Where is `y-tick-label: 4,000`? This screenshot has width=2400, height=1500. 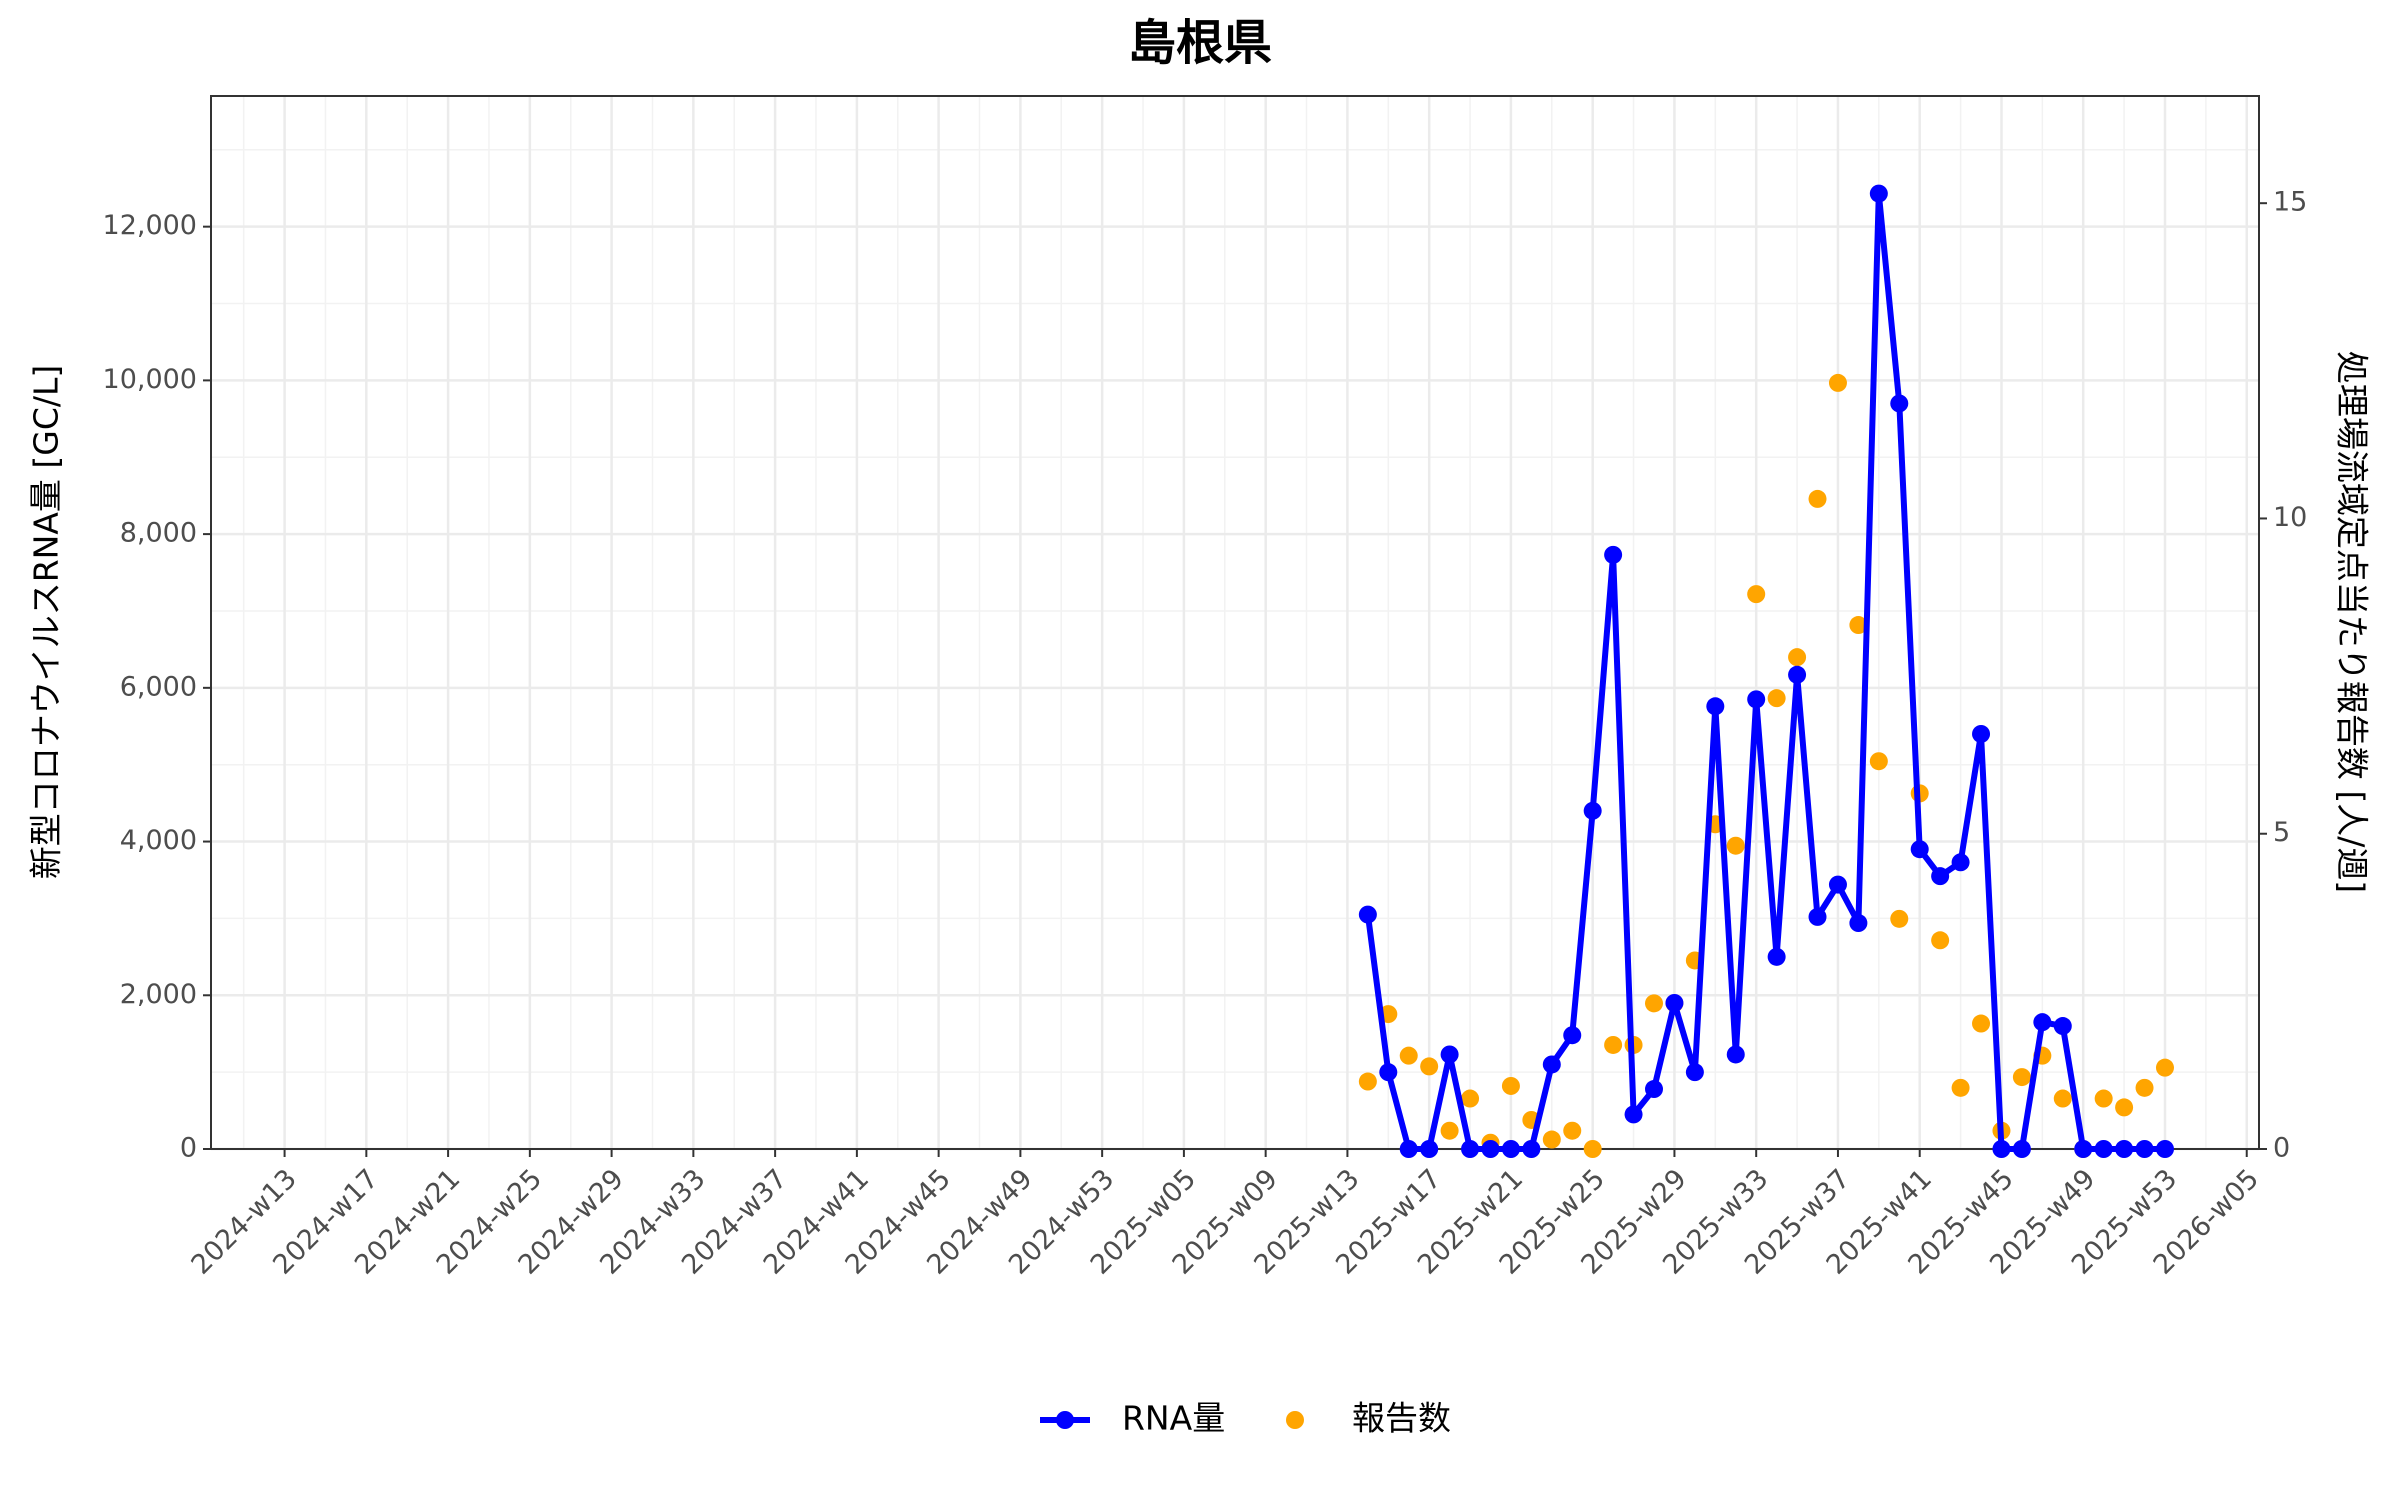 y-tick-label: 4,000 is located at coordinates (158, 840).